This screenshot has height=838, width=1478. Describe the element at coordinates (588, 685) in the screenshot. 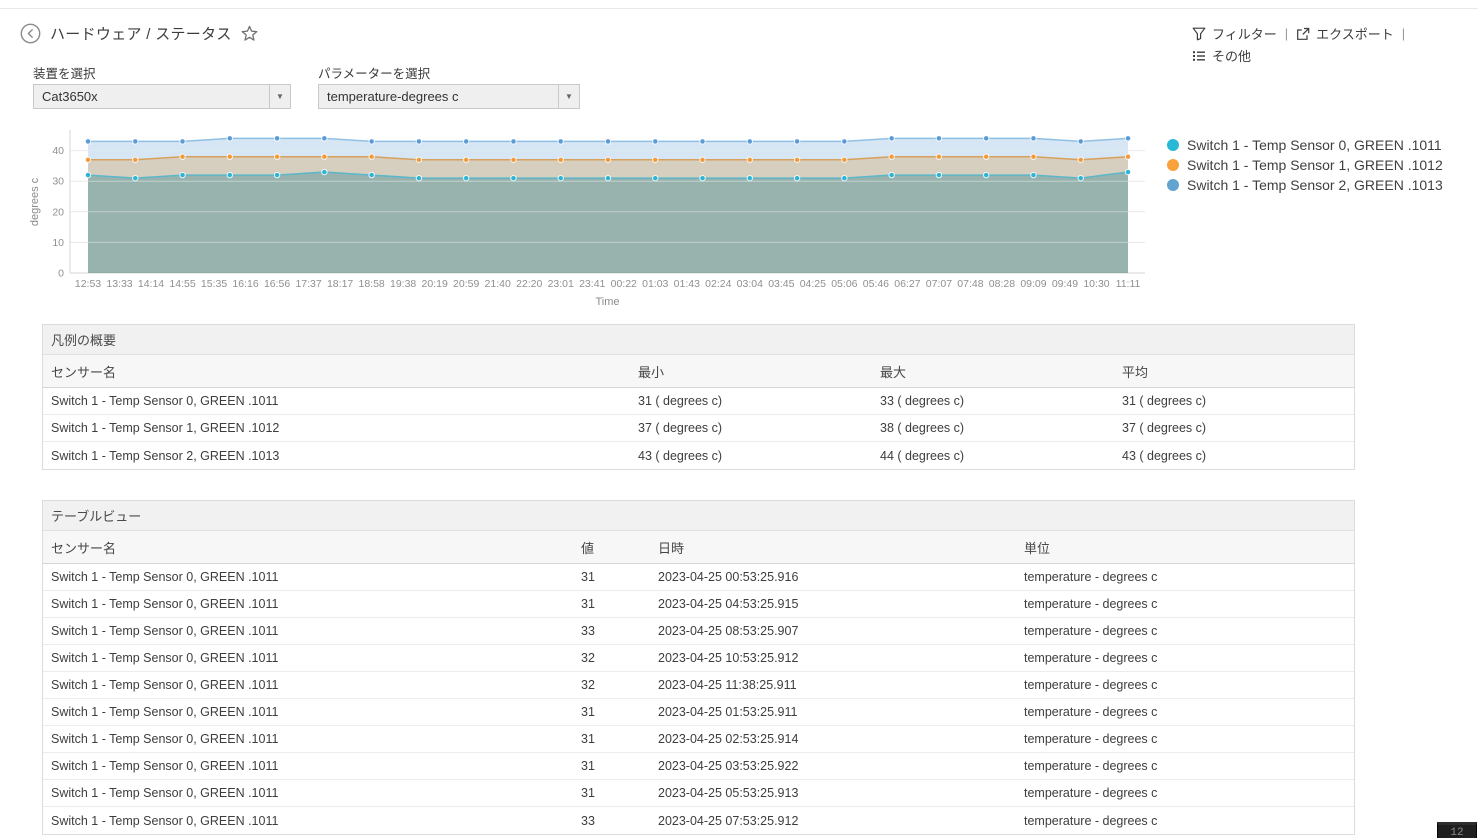

I see `table-cell: 32` at that location.